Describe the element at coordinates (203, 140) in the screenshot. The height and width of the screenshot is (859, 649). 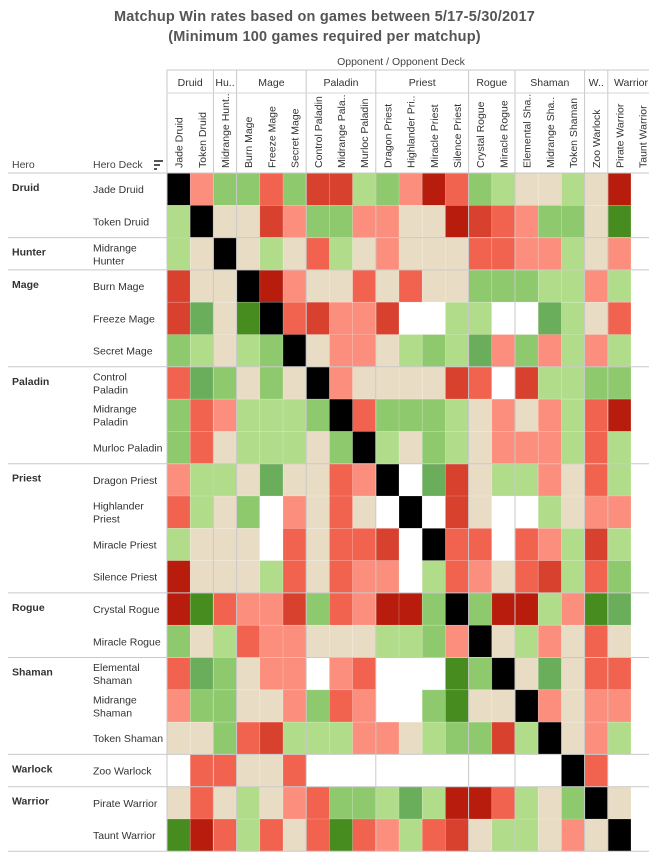
I see `opponent-deck-label: Token Druid` at that location.